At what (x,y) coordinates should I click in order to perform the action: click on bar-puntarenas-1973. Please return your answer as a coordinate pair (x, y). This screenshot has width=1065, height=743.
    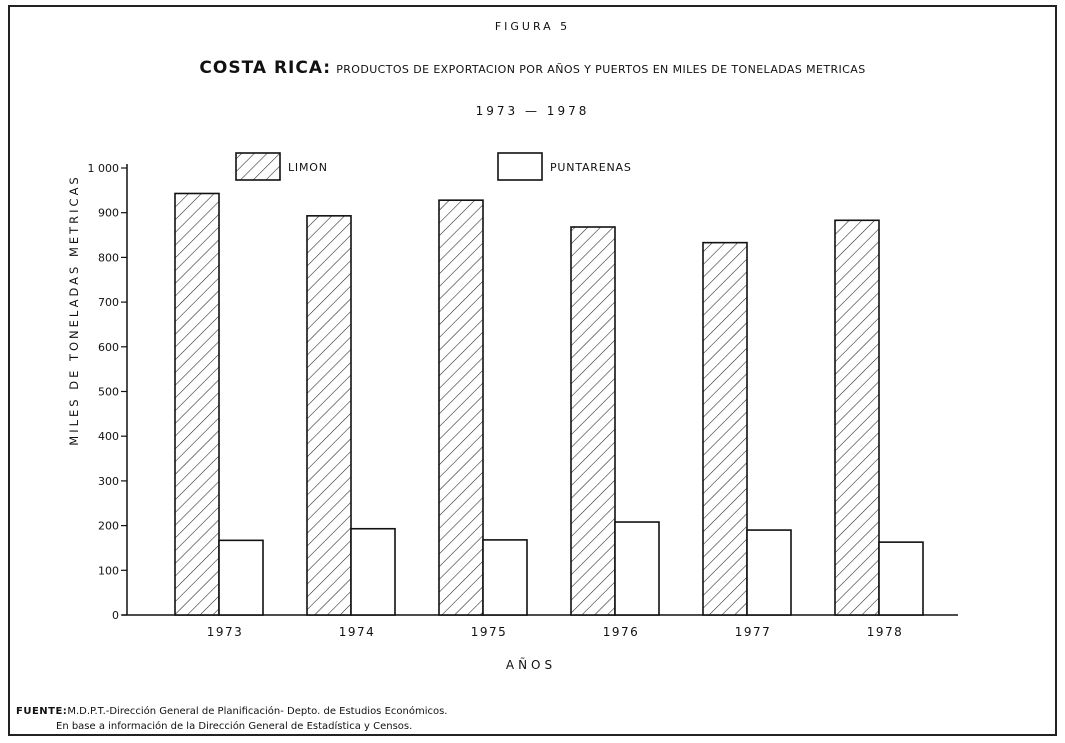
    Looking at the image, I should click on (241, 577).